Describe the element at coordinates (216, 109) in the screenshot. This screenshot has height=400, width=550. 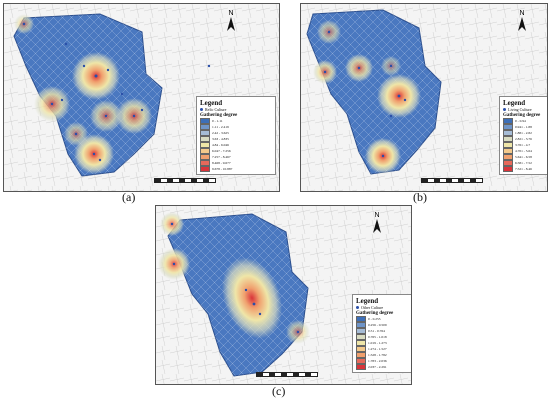
I see `point-label: Relic Culture` at that location.